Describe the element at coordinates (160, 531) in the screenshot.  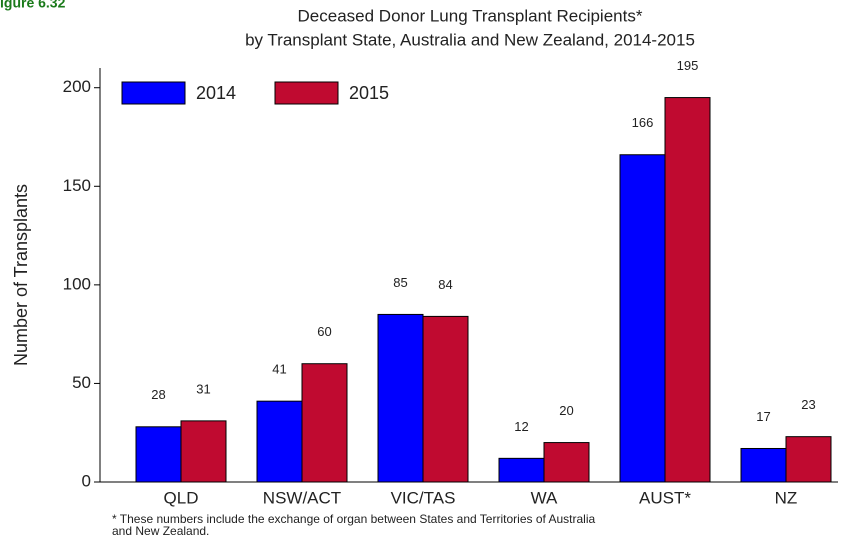
I see `footnote: and New Zealand.` at that location.